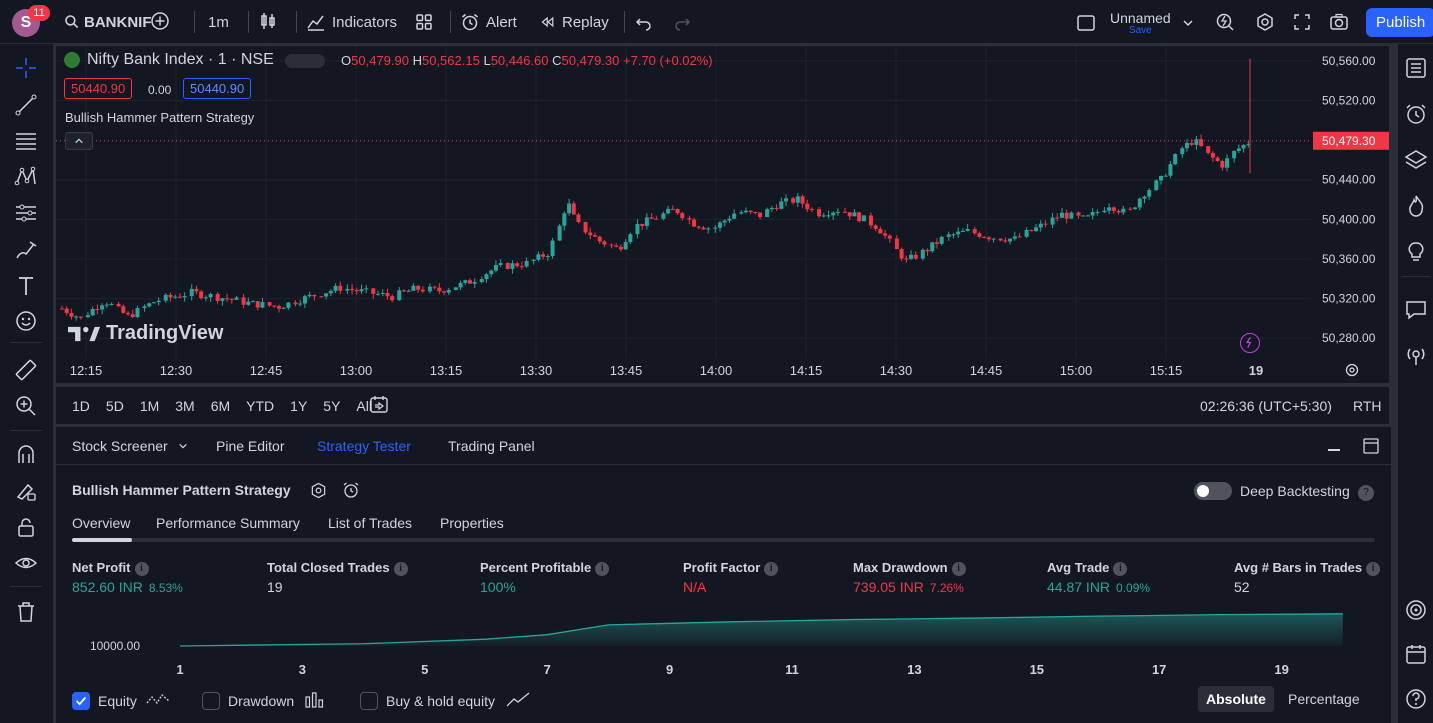  What do you see at coordinates (26, 321) in the screenshot?
I see `emoji-icon` at bounding box center [26, 321].